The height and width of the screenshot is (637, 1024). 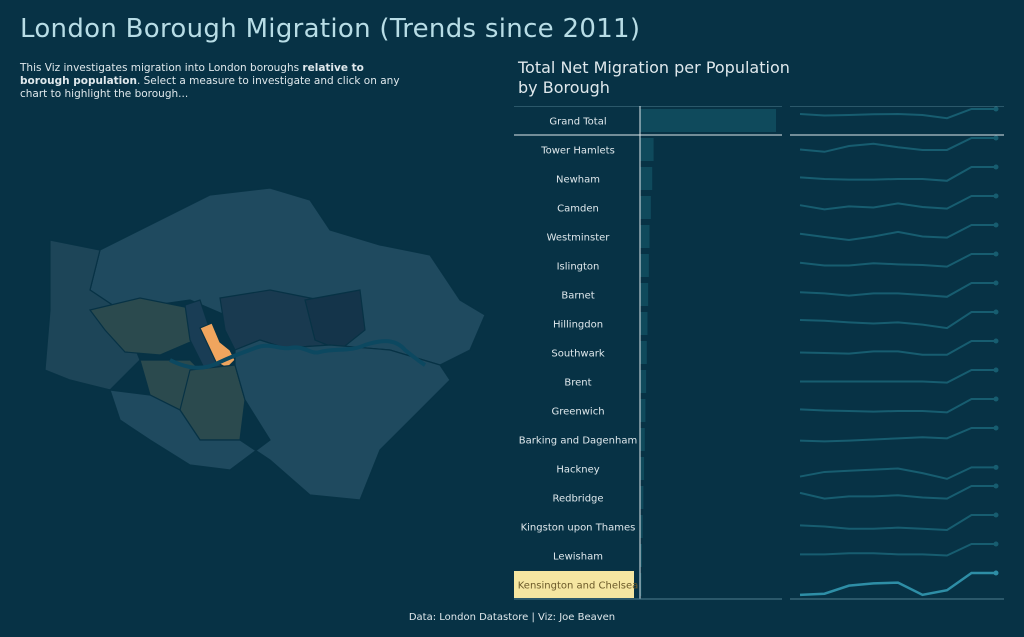 What do you see at coordinates (578, 528) in the screenshot?
I see `row-label: Kingston upon Thames` at bounding box center [578, 528].